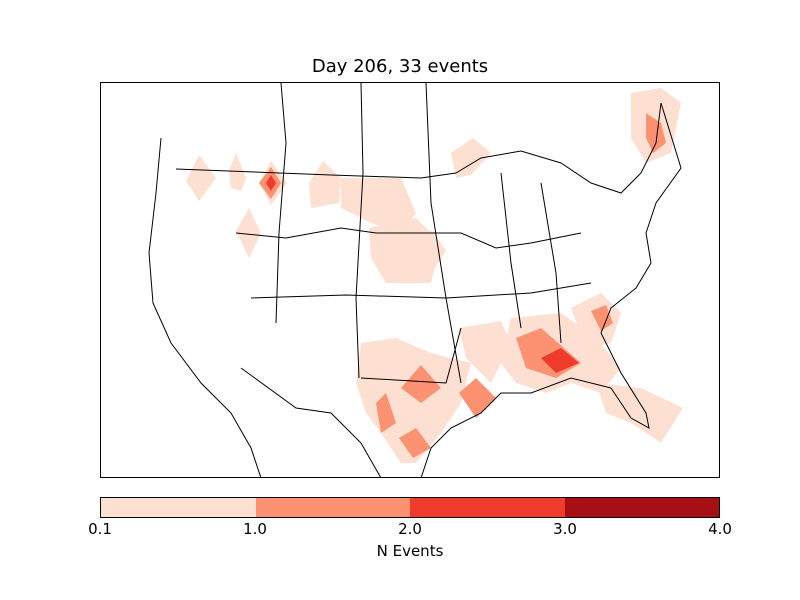  Describe the element at coordinates (471, 158) in the screenshot. I see `region-wisconsin` at that location.